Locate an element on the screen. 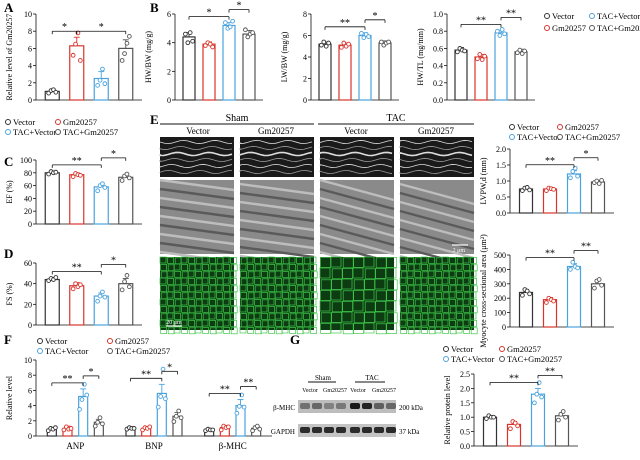  chart-a-ytick-label: 8 is located at coordinates (30, 31).